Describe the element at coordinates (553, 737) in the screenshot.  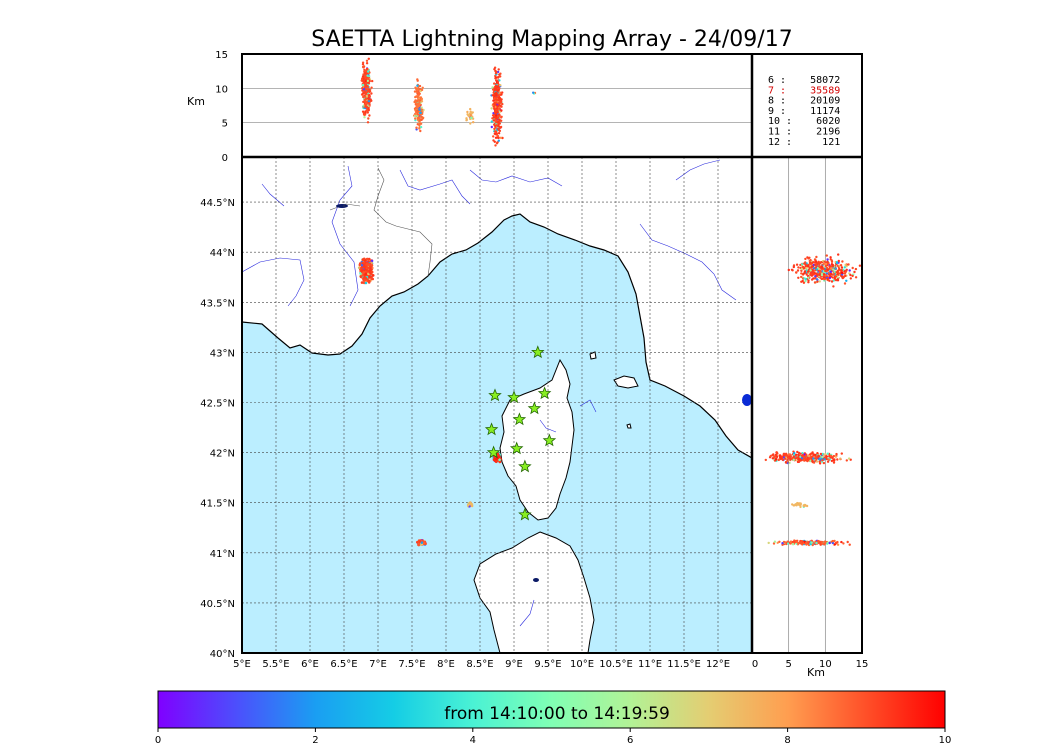
I see `colorbar-ticks: 0 2 4 6 8 10` at that location.